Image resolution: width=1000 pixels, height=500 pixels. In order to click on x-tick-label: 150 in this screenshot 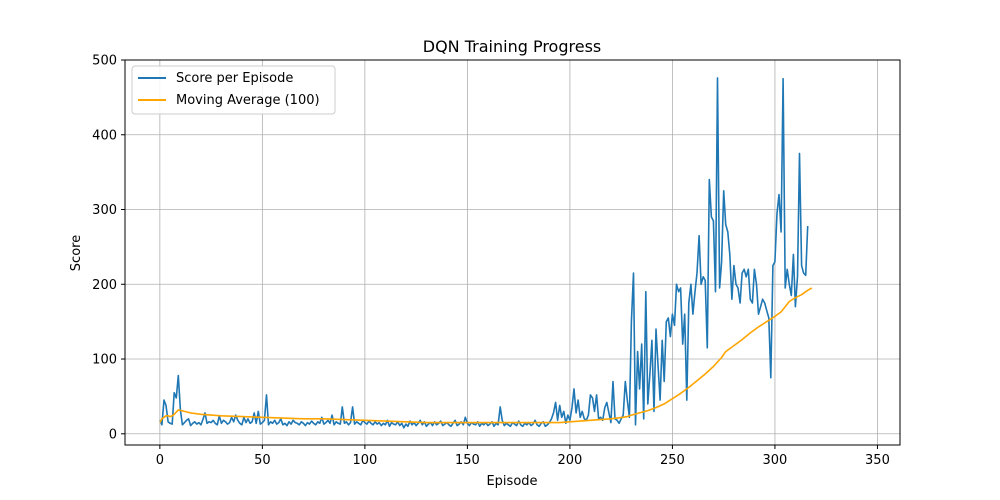, I will do `click(467, 460)`.